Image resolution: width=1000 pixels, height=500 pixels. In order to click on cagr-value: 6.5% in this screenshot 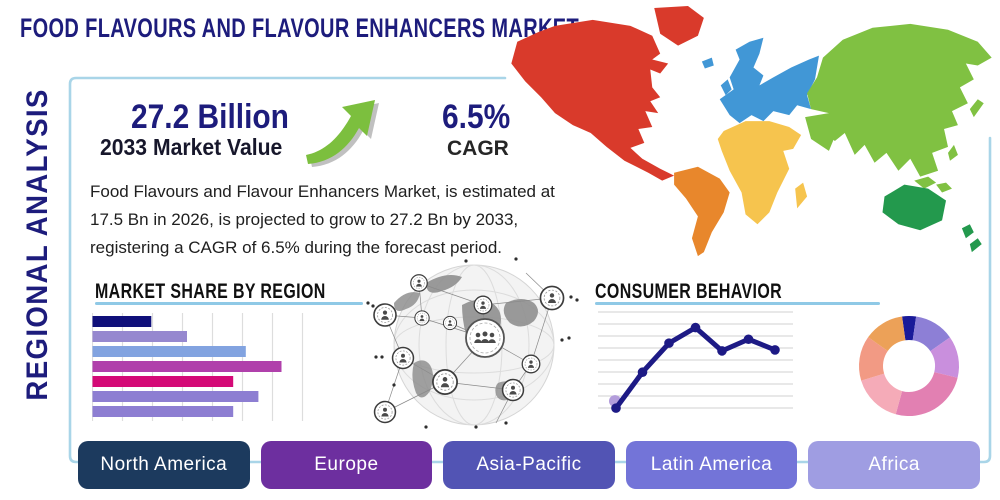, I will do `click(476, 117)`.